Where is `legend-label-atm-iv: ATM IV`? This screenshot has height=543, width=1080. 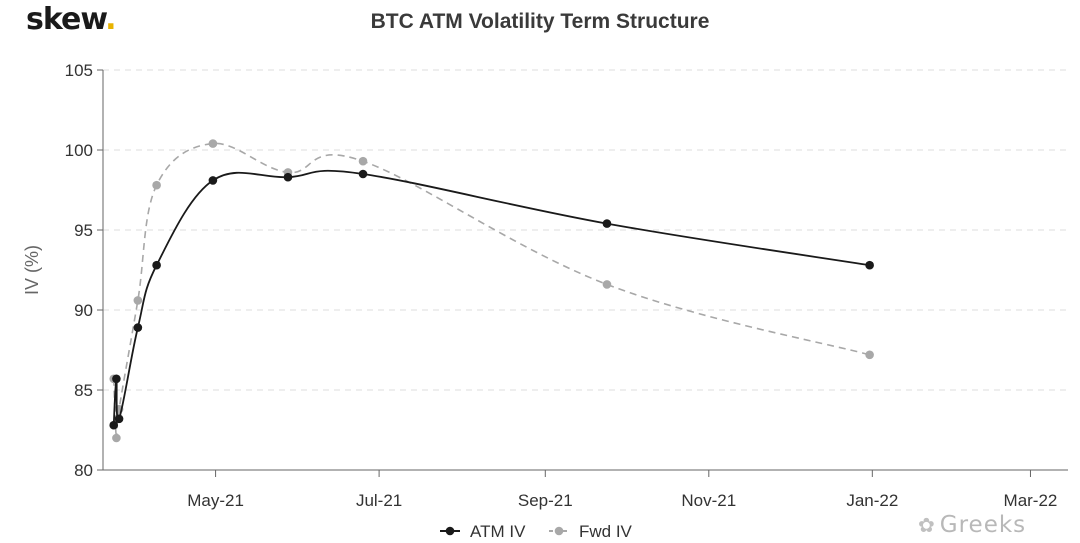 legend-label-atm-iv: ATM IV is located at coordinates (498, 531).